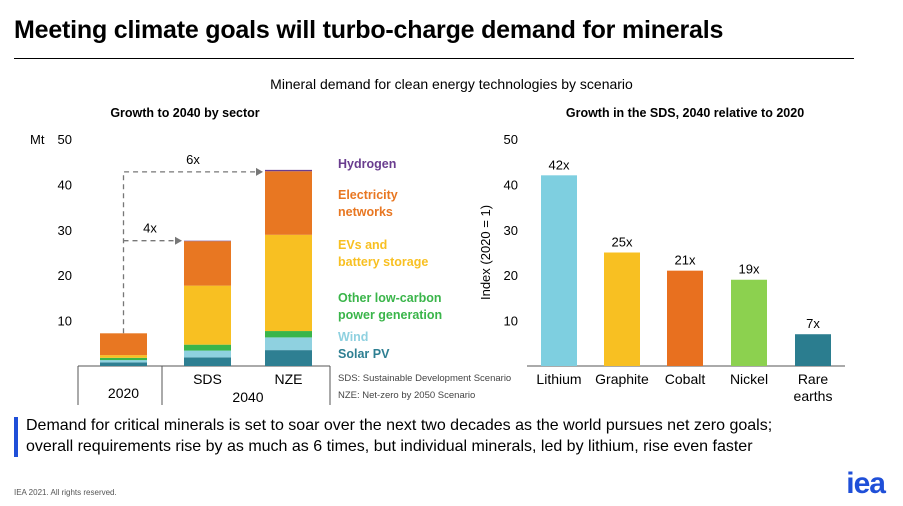 The image size is (903, 506). What do you see at coordinates (685, 260) in the screenshot?
I see `mineral-bar-data-label: 21x` at bounding box center [685, 260].